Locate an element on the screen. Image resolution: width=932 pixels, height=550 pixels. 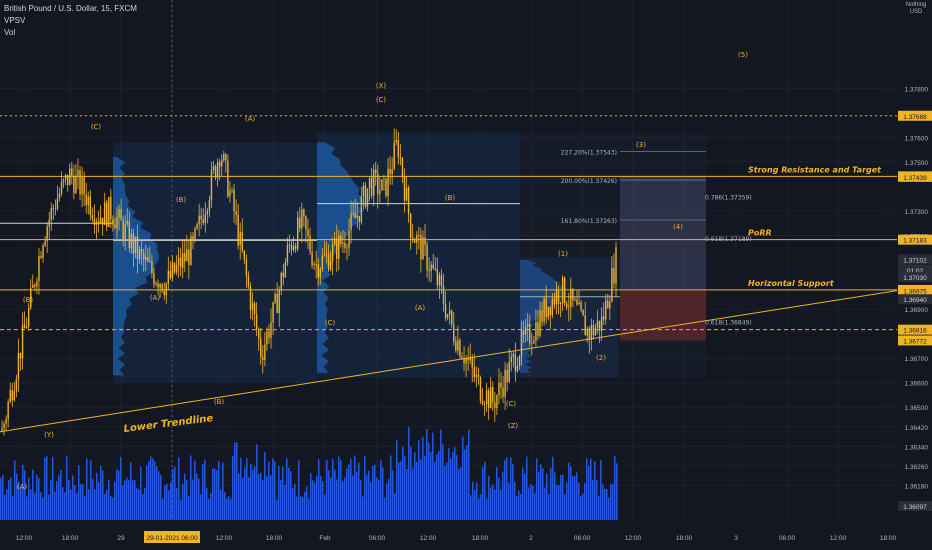
price-tick-label: 1.36180 is located at coordinates (917, 487).